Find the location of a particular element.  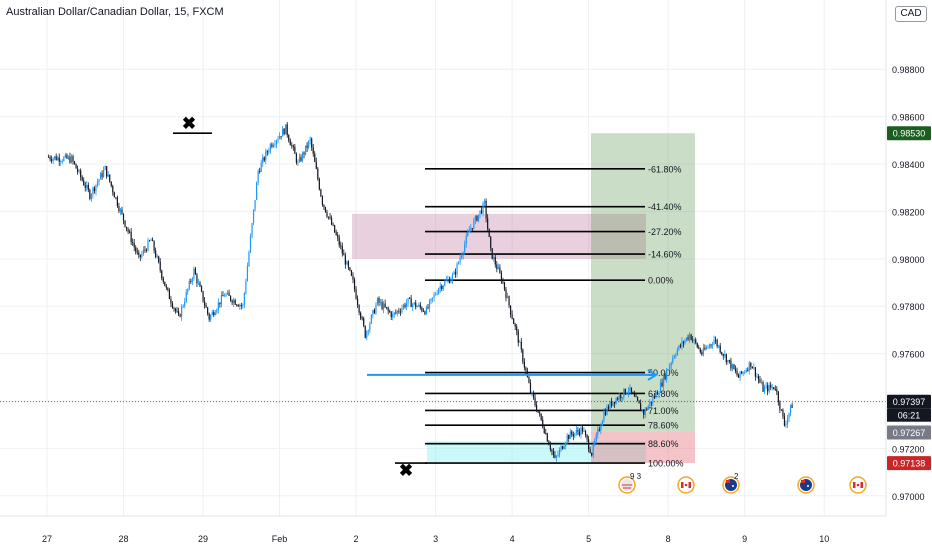

maple-dot is located at coordinates (858, 485).